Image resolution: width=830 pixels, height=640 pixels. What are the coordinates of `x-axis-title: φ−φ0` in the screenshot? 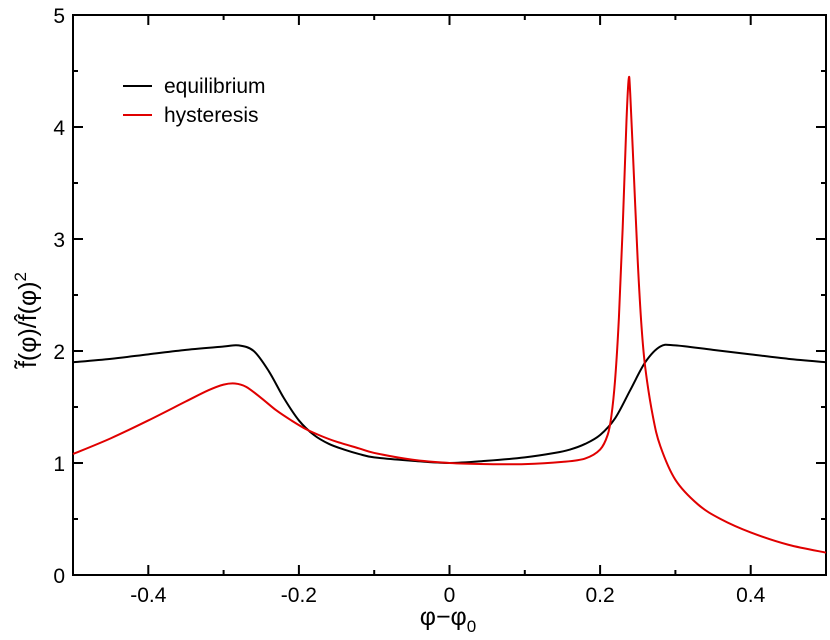 It's located at (448, 619).